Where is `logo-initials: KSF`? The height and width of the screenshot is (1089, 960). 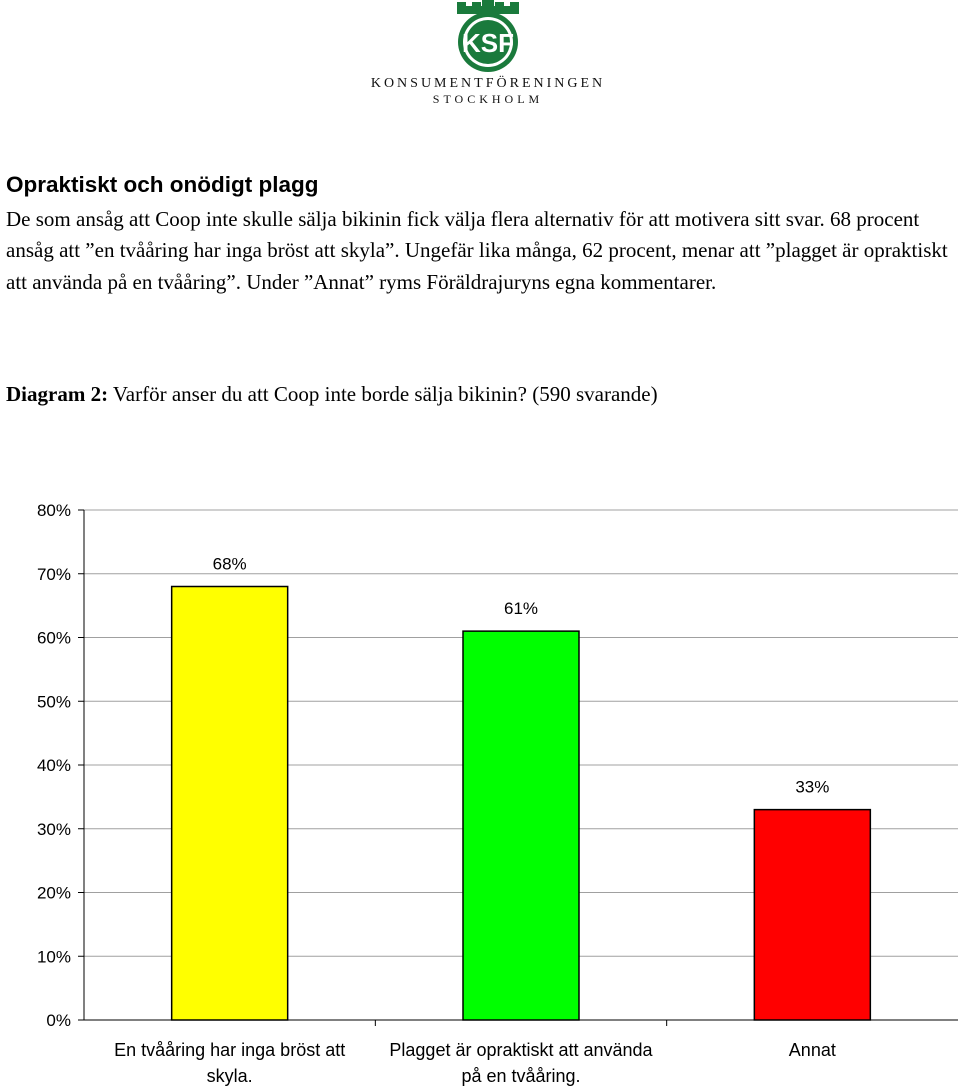
logo-initials: KSF is located at coordinates (488, 43).